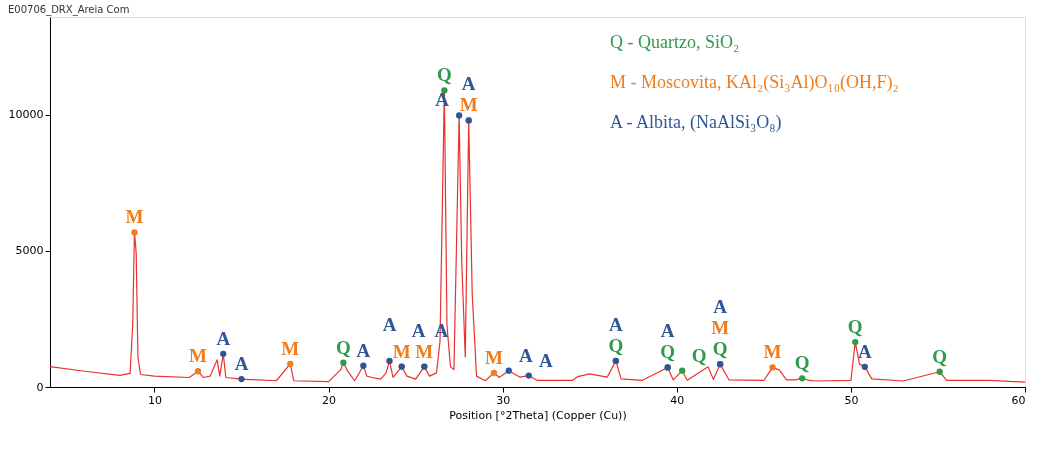  Describe the element at coordinates (677, 400) in the screenshot. I see `x-tick-label: 40` at that location.